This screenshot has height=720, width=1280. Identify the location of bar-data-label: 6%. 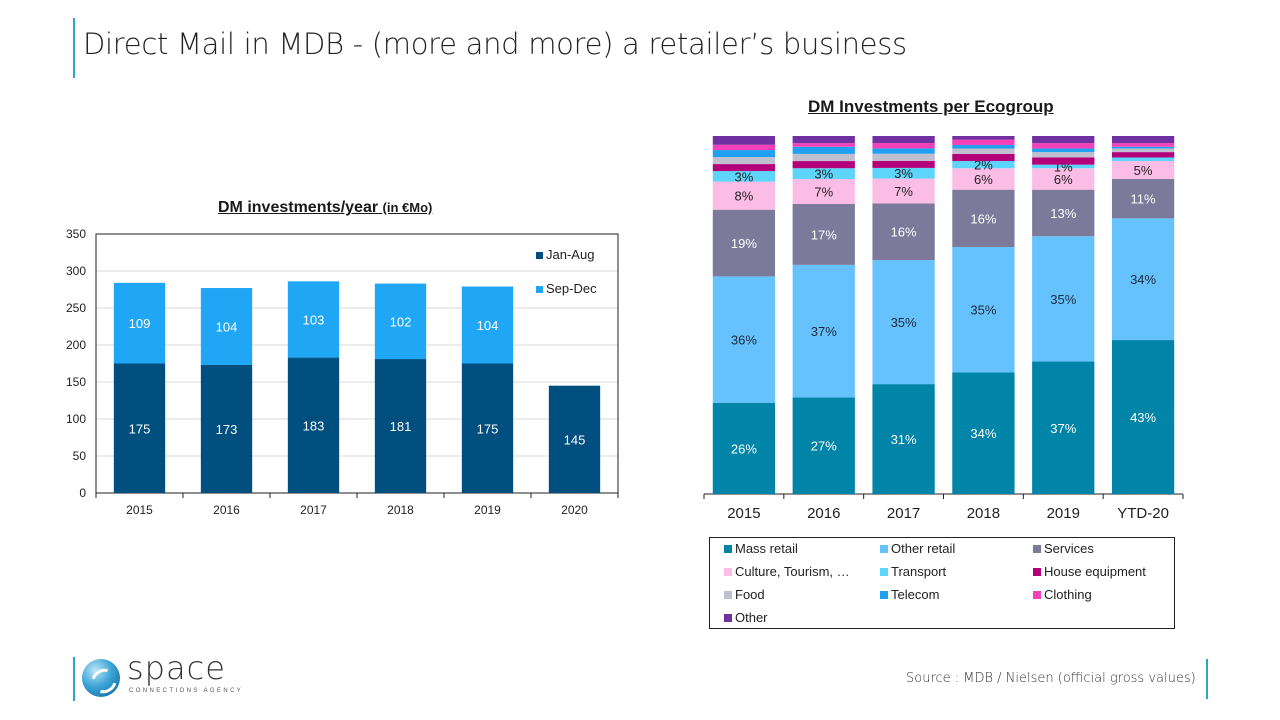
(983, 179).